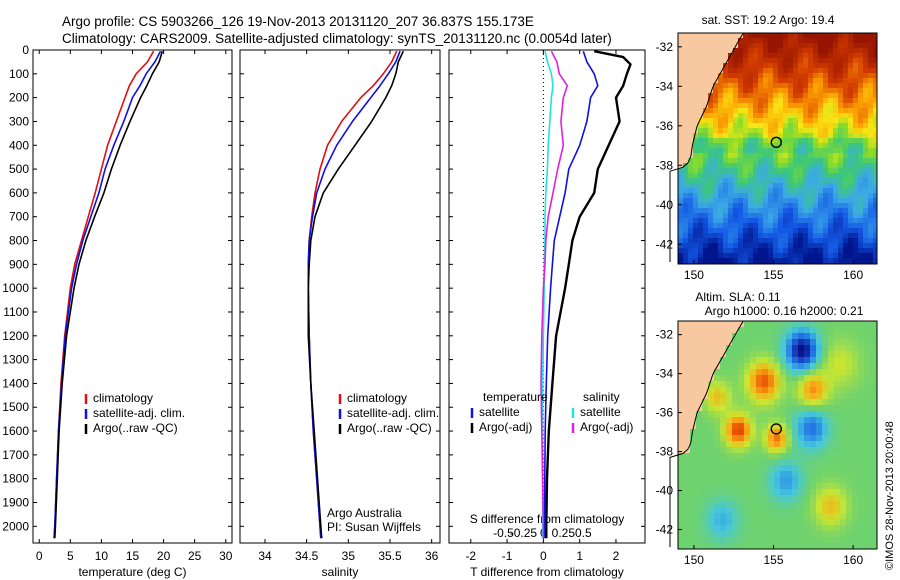 Image resolution: width=900 pixels, height=580 pixels. Describe the element at coordinates (665, 47) in the screenshot. I see `y-tick-label: -32` at that location.